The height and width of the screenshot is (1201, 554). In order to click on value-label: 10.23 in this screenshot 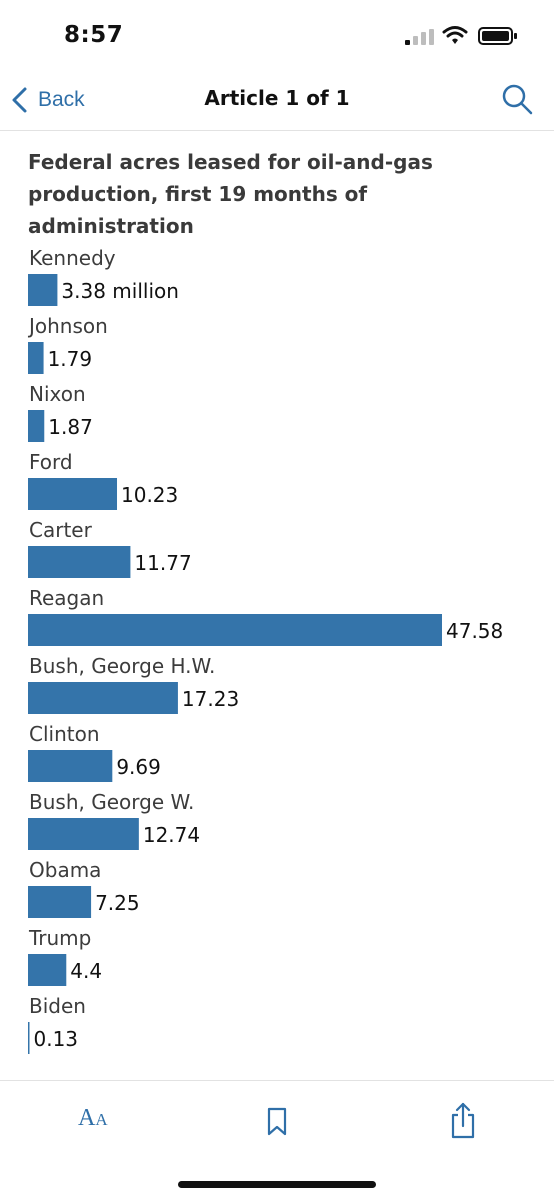, I will do `click(149, 495)`.